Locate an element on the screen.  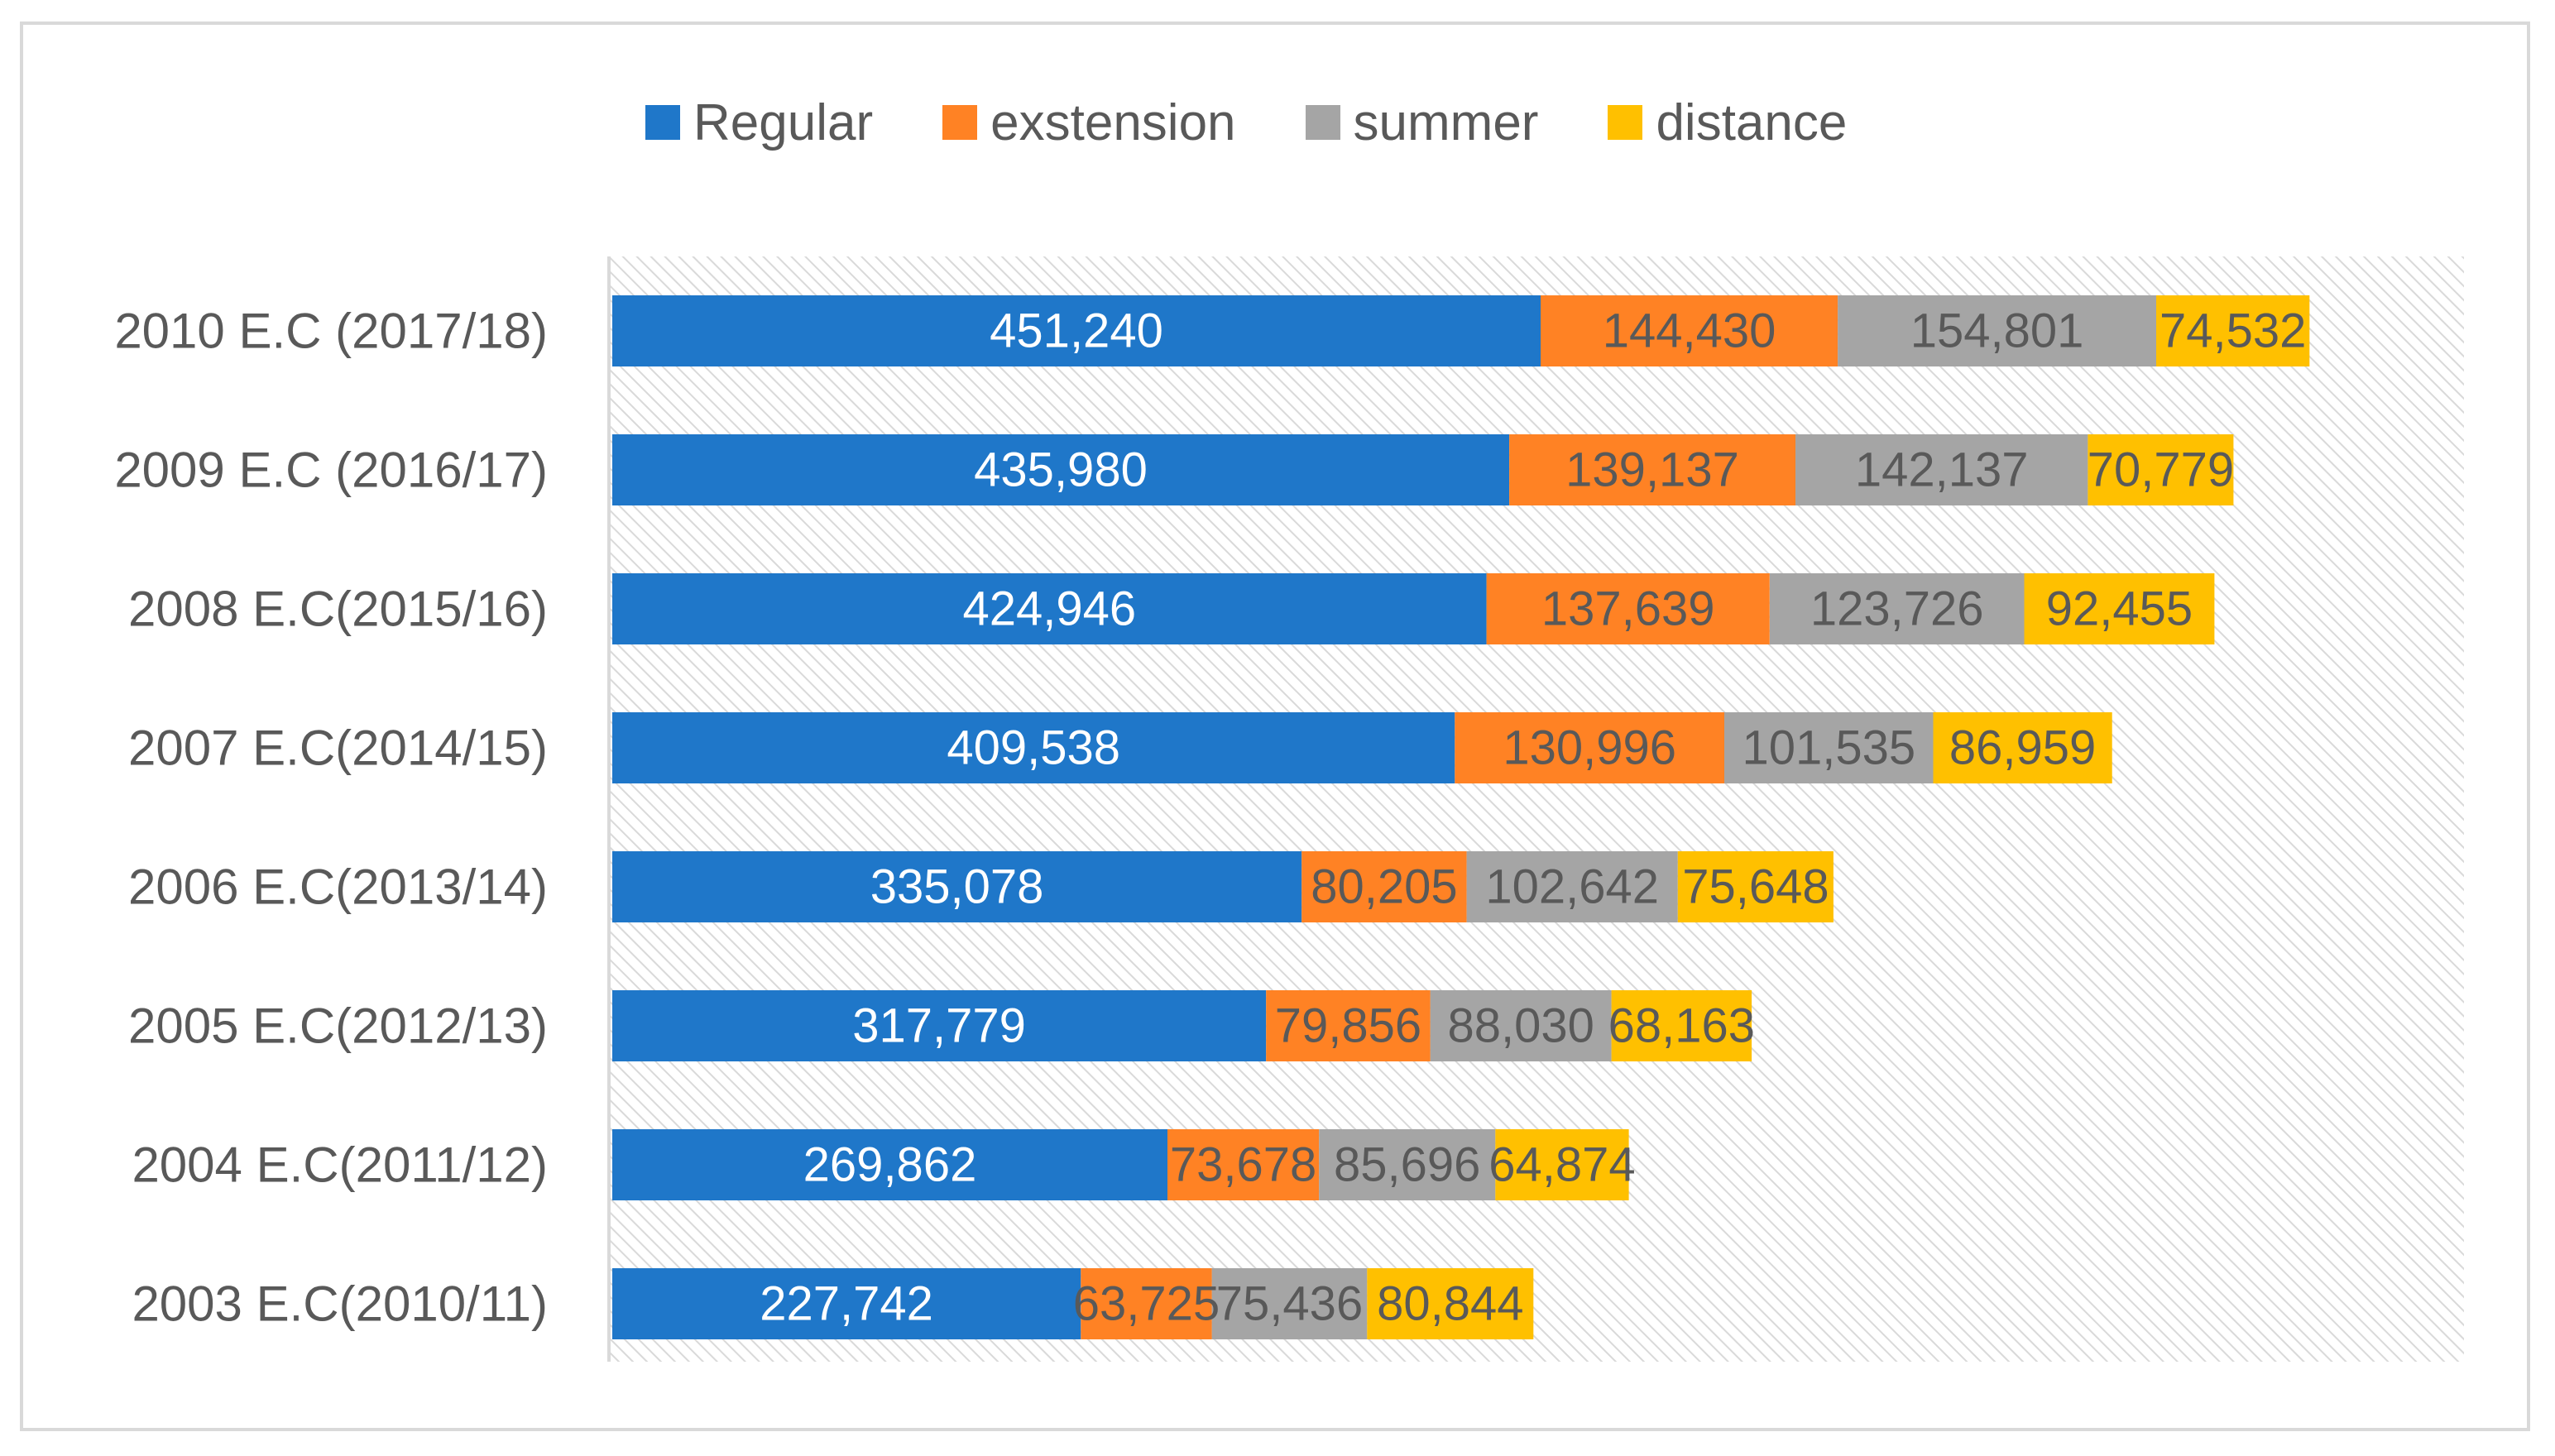
data-label-exstension-2: 137,639 is located at coordinates (1628, 609).